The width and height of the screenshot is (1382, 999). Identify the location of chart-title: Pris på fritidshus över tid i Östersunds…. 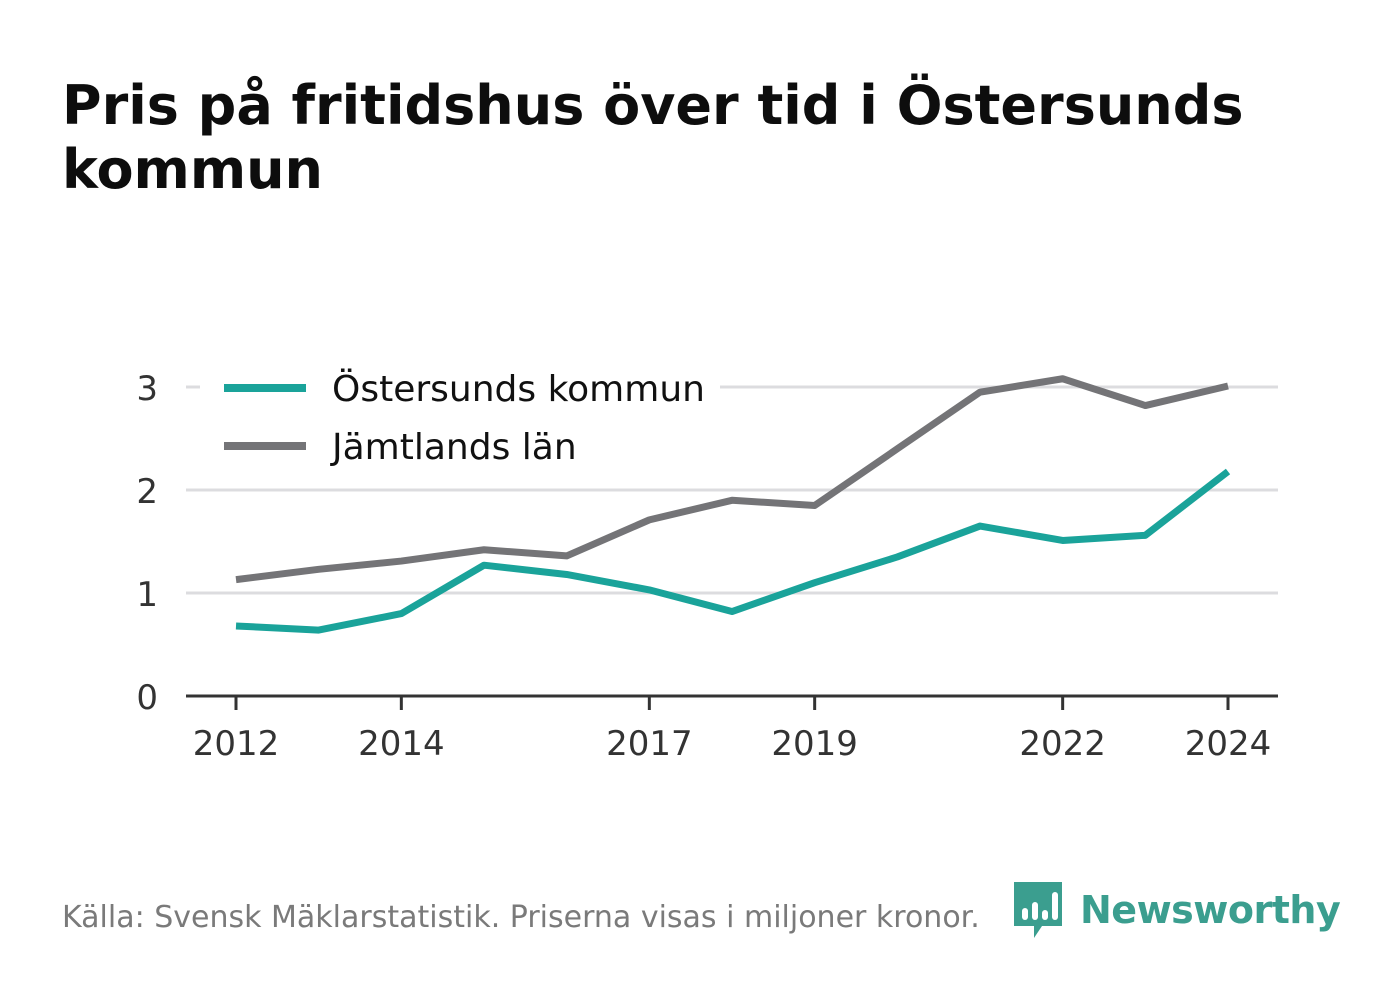
(653, 137).